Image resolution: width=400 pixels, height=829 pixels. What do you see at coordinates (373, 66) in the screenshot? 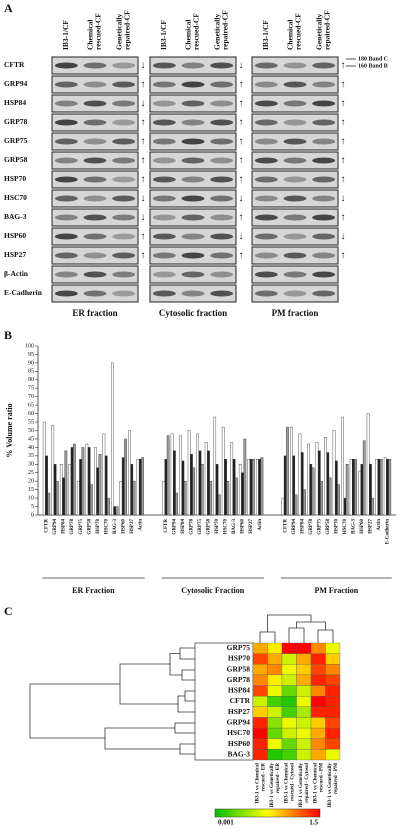
I see `band-label: 160 Band B` at bounding box center [373, 66].